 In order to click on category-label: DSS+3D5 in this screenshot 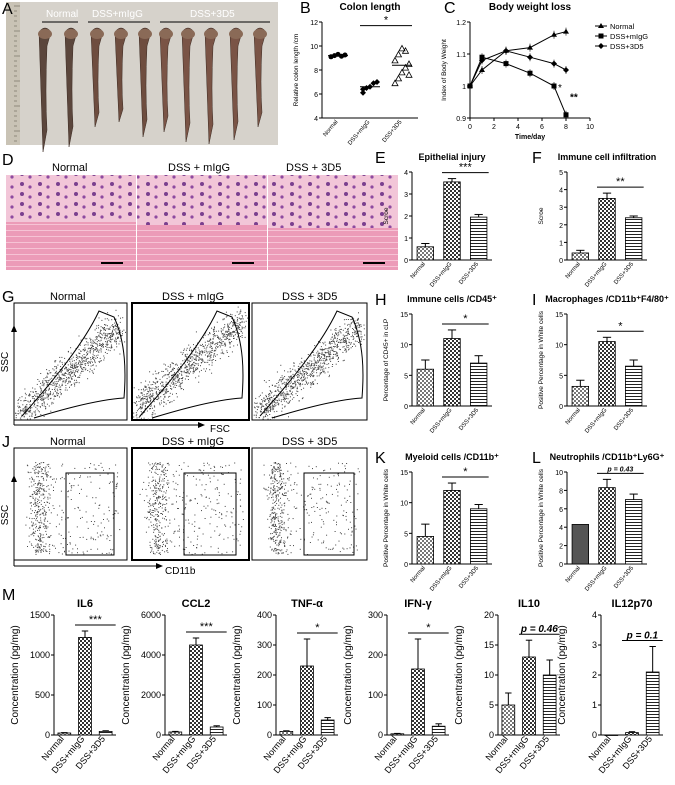, I will do `click(469, 577)`.